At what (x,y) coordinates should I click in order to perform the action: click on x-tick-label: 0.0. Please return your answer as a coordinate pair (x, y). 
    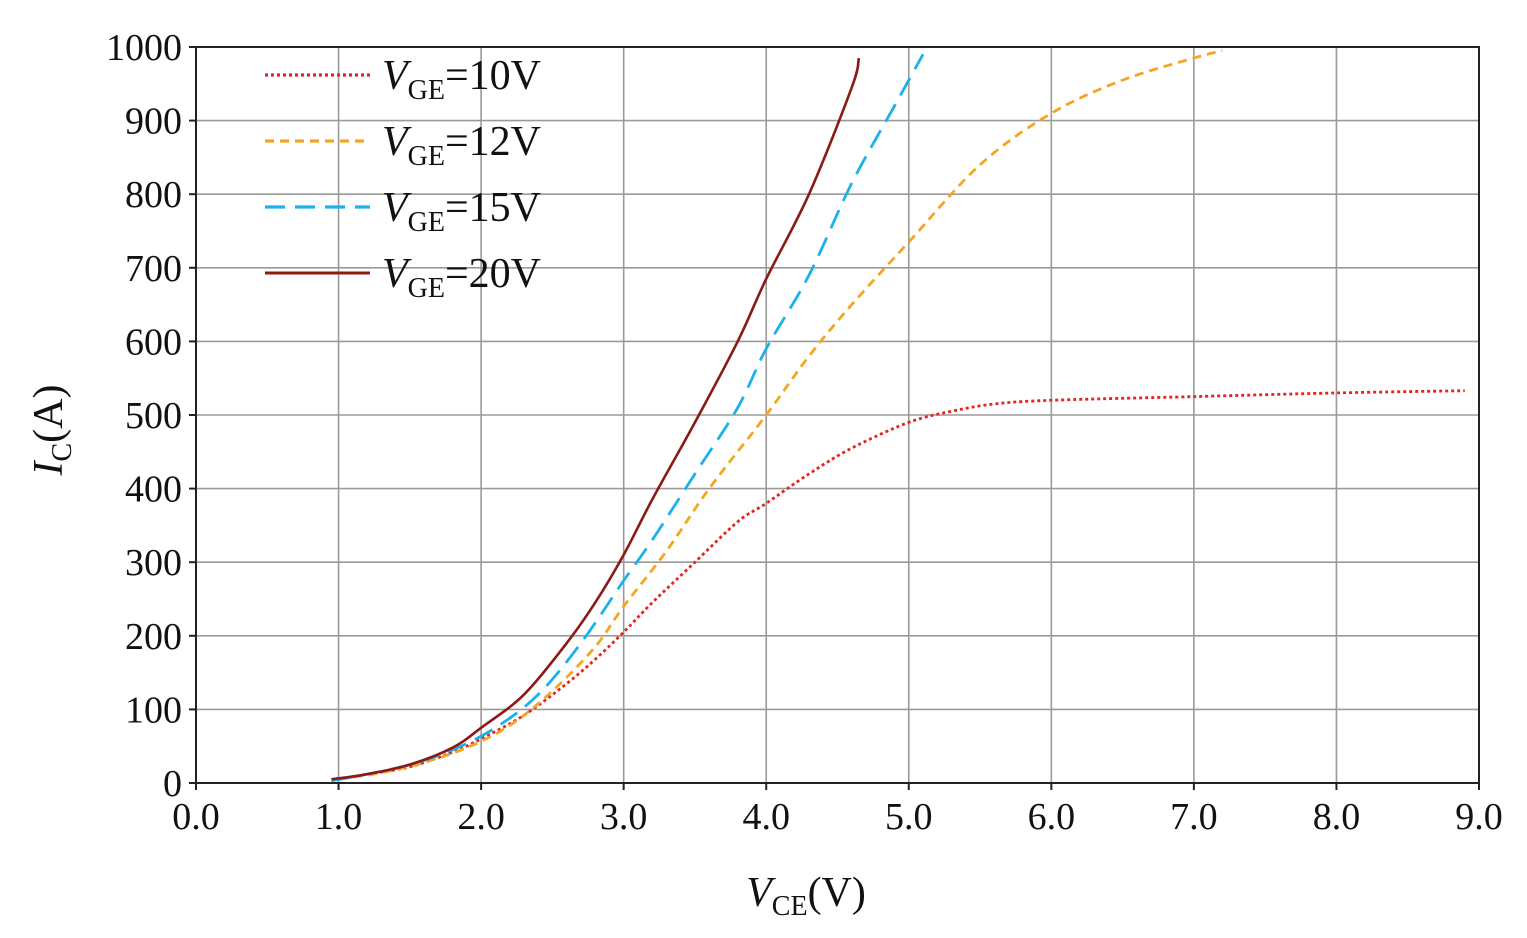
    Looking at the image, I should click on (196, 817).